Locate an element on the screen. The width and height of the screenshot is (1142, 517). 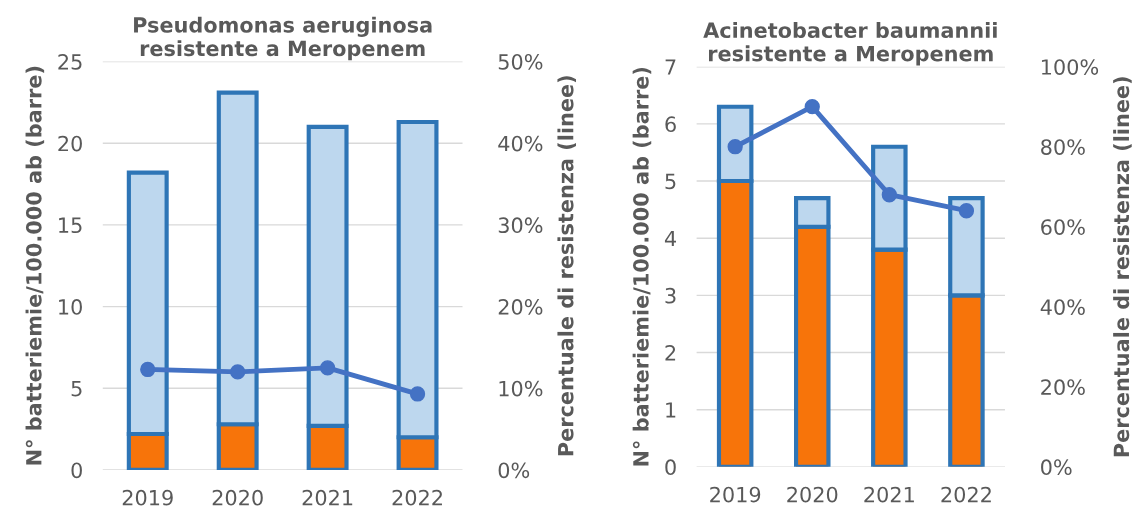
y-tick-label: 2 is located at coordinates (670, 352).